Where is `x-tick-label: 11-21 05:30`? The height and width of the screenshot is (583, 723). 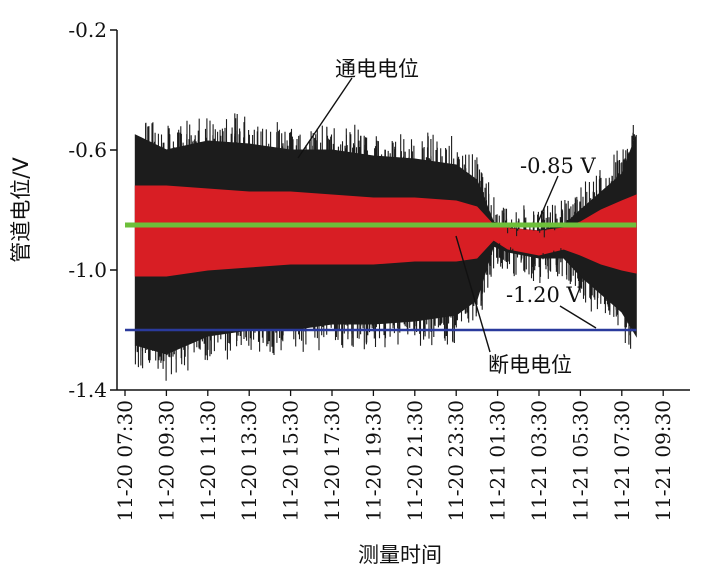 x-tick-label: 11-21 05:30 is located at coordinates (580, 461).